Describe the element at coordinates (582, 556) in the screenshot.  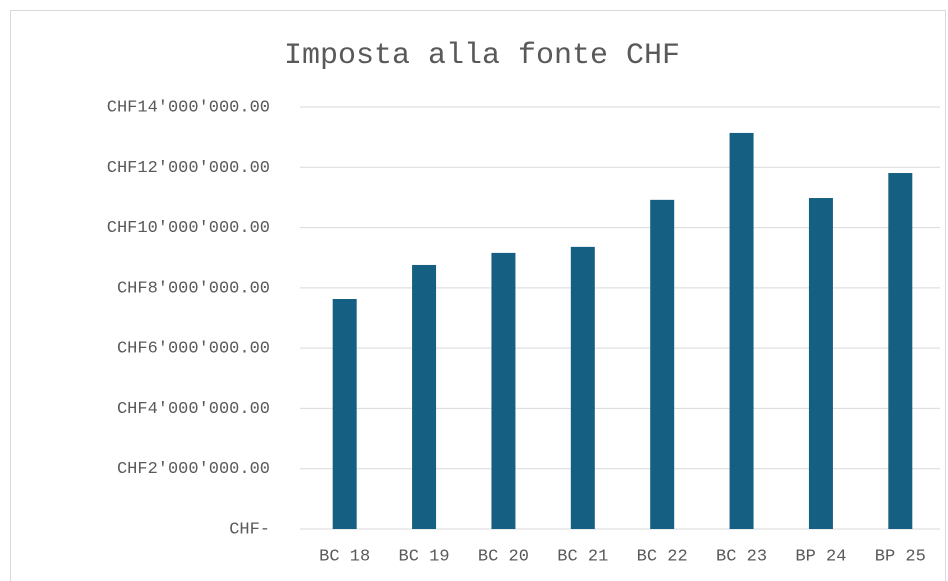
I see `x-tick-label: BC 21` at that location.